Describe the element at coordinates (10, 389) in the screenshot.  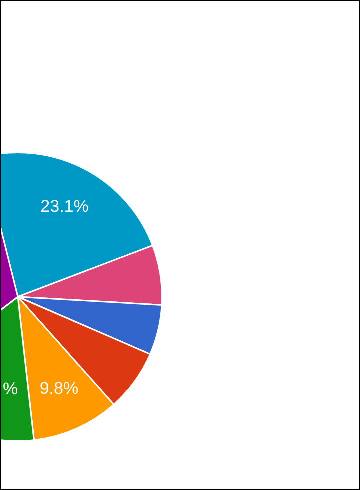
I see `data-label: %` at that location.